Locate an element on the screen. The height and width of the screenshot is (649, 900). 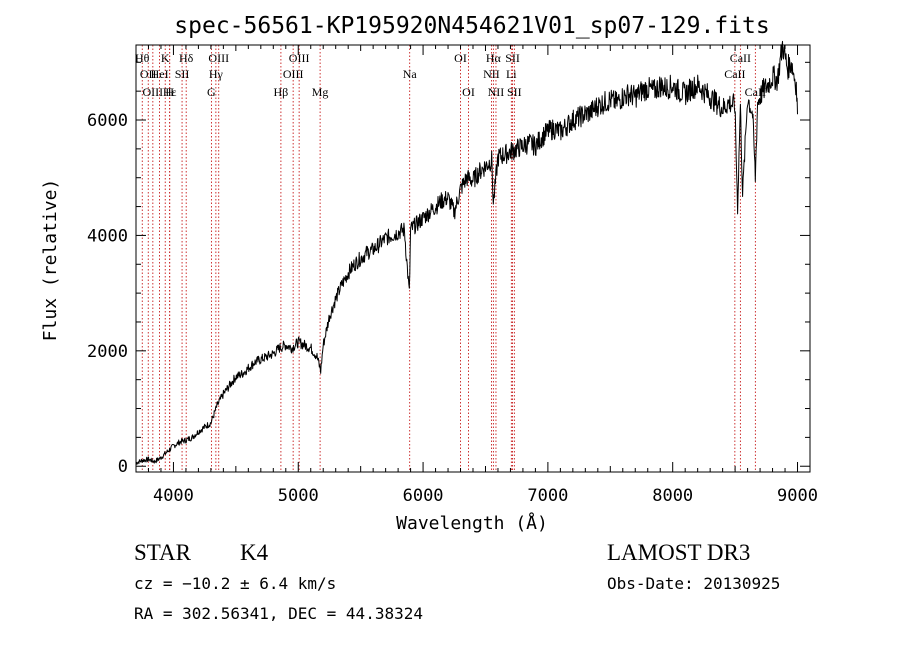
y-tick-label: 6000 is located at coordinates (107, 121).